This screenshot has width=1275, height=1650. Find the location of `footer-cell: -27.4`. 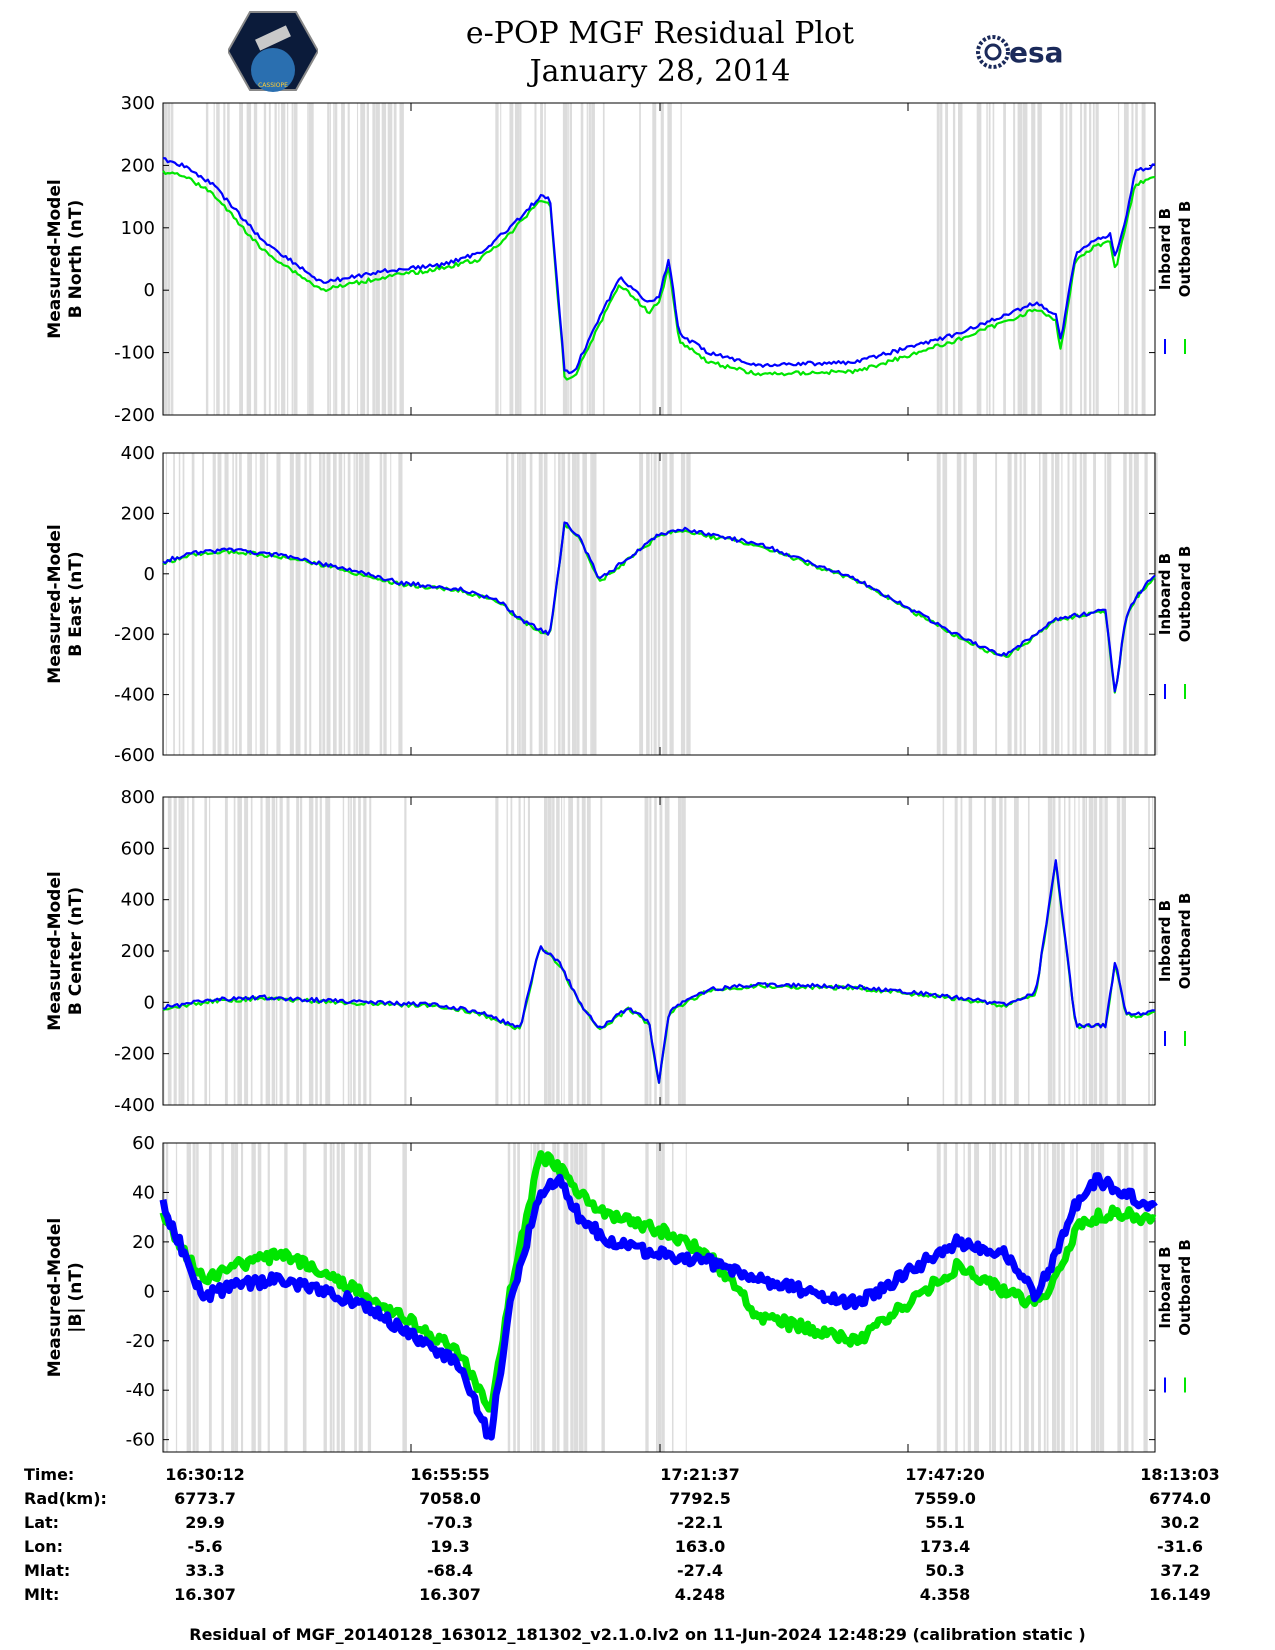

footer-cell: -27.4 is located at coordinates (700, 1570).